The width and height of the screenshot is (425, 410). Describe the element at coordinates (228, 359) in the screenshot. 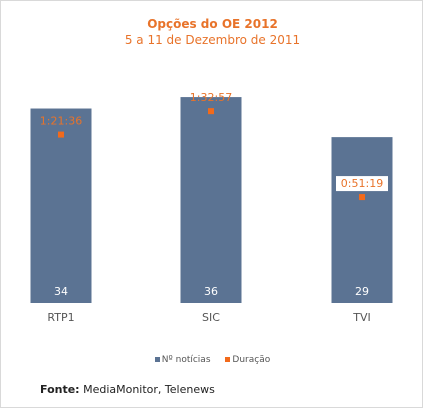

I see `legend-swatch-duracao` at that location.